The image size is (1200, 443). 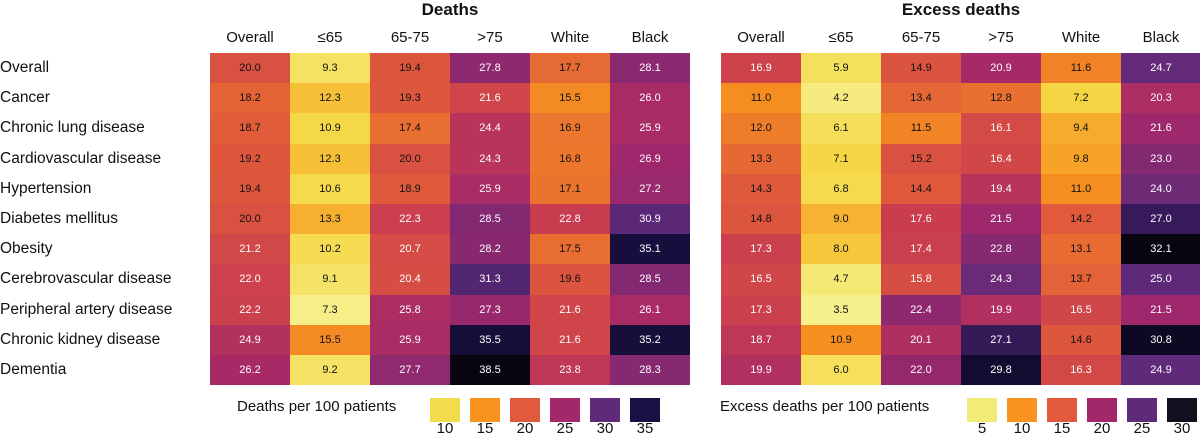 I want to click on heatmap-cell: 22.4, so click(x=921, y=309).